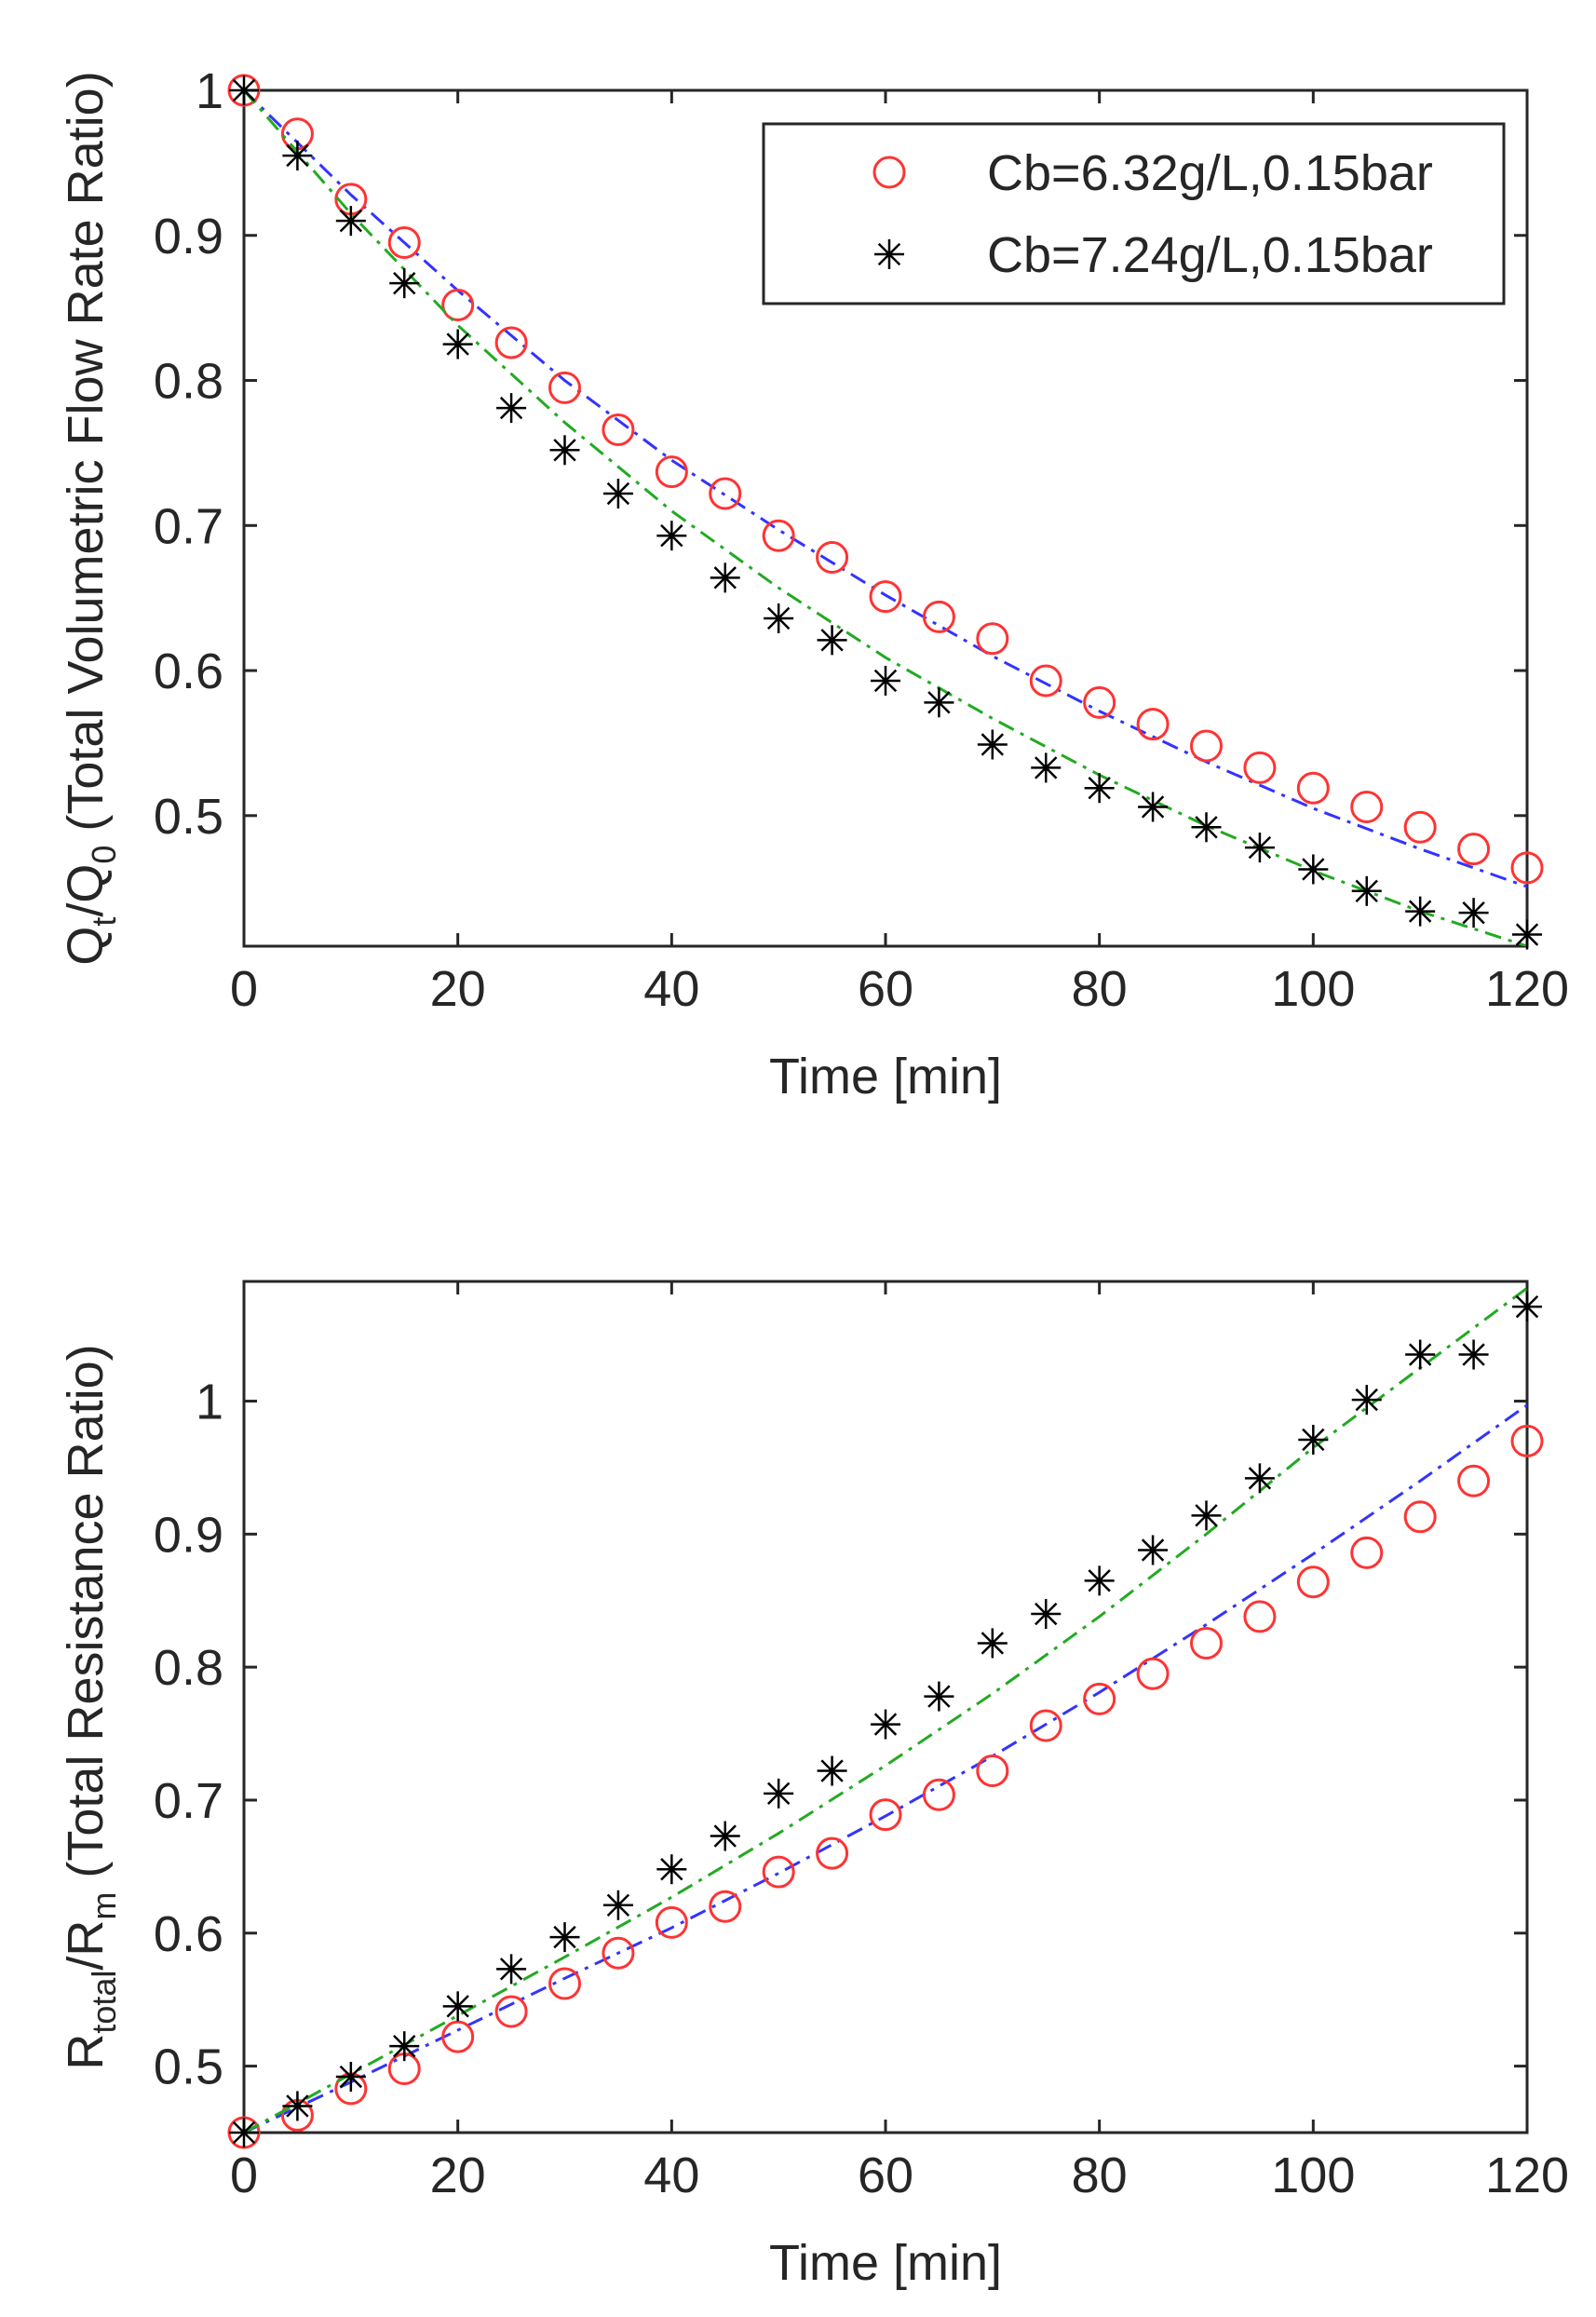 The width and height of the screenshot is (1596, 2317). What do you see at coordinates (889, 254) in the screenshot?
I see `legend-marker` at bounding box center [889, 254].